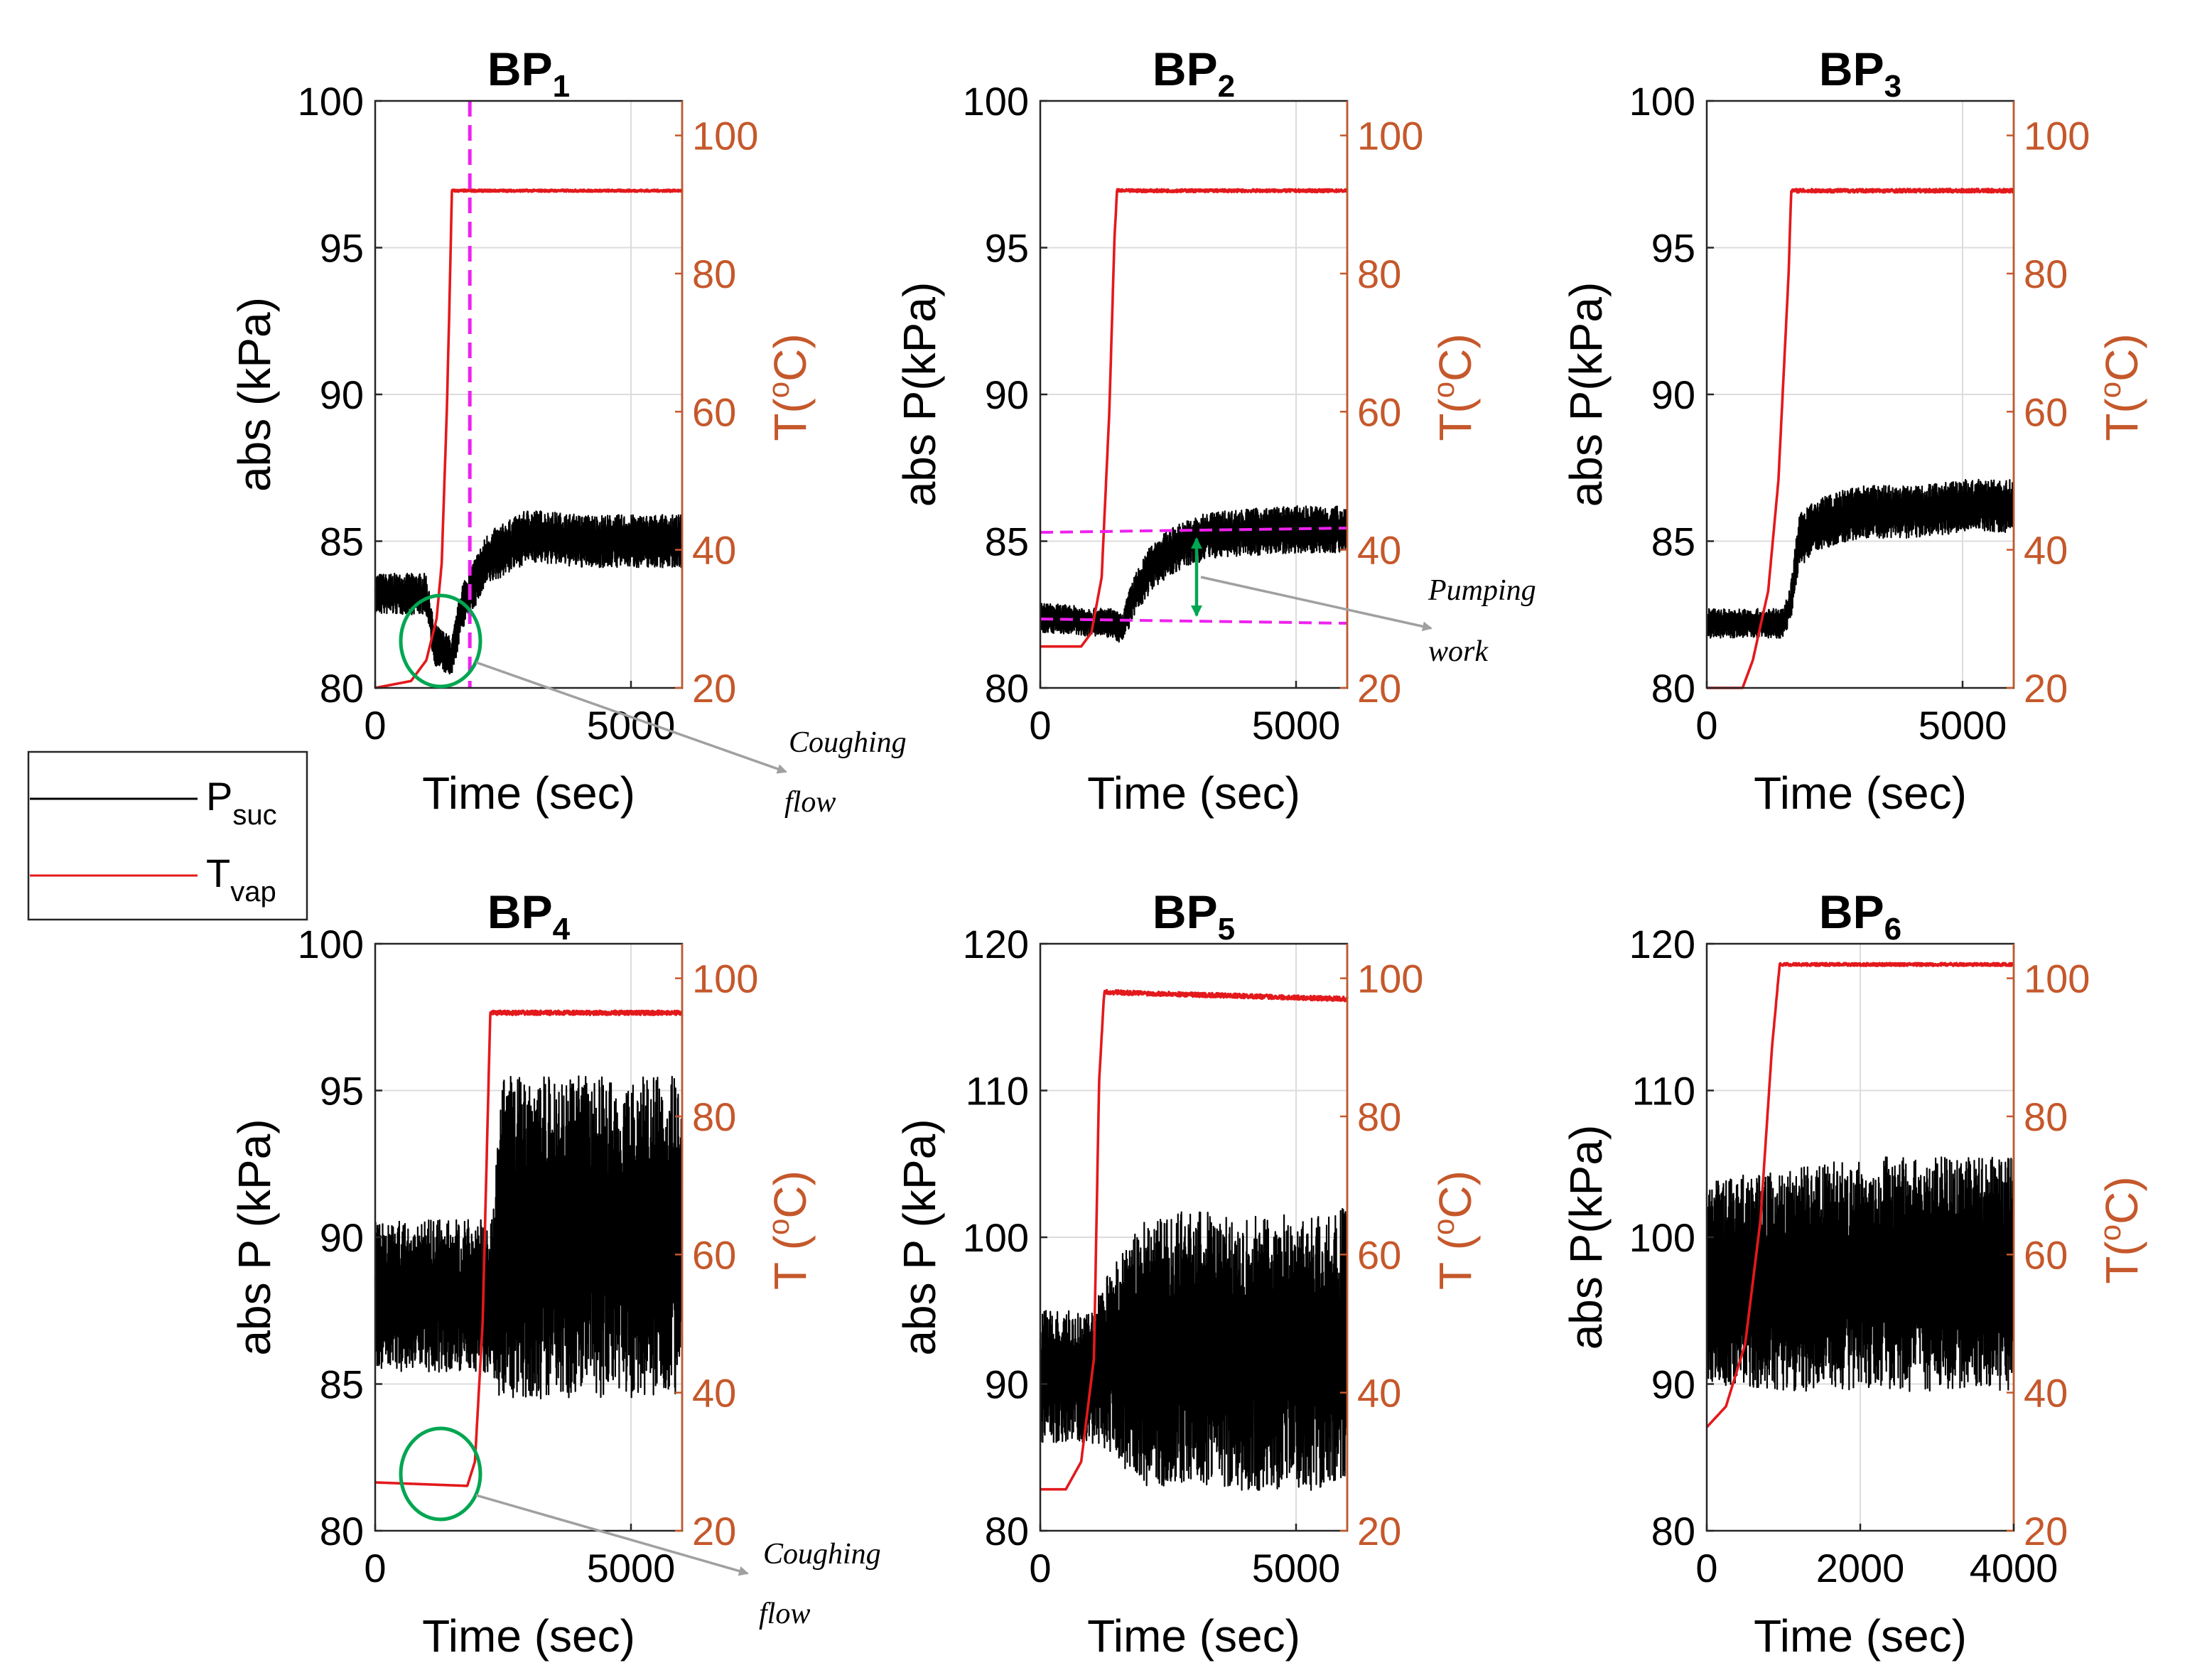 This screenshot has width=2207, height=1680. What do you see at coordinates (1860, 74) in the screenshot?
I see `panel-title: BP3` at bounding box center [1860, 74].